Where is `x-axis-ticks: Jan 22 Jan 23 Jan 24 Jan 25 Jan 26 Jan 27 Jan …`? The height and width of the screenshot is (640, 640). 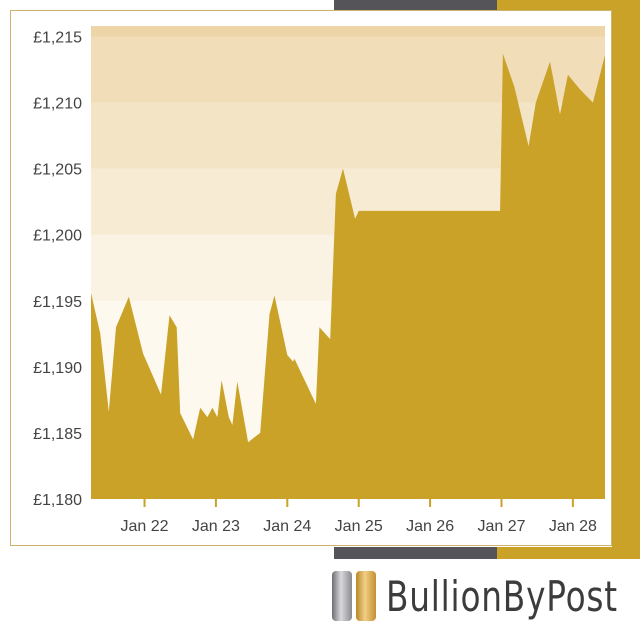 x-axis-ticks: Jan 22 Jan 23 Jan 24 Jan 25 Jan 26 Jan 27 Jan … is located at coordinates (359, 517).